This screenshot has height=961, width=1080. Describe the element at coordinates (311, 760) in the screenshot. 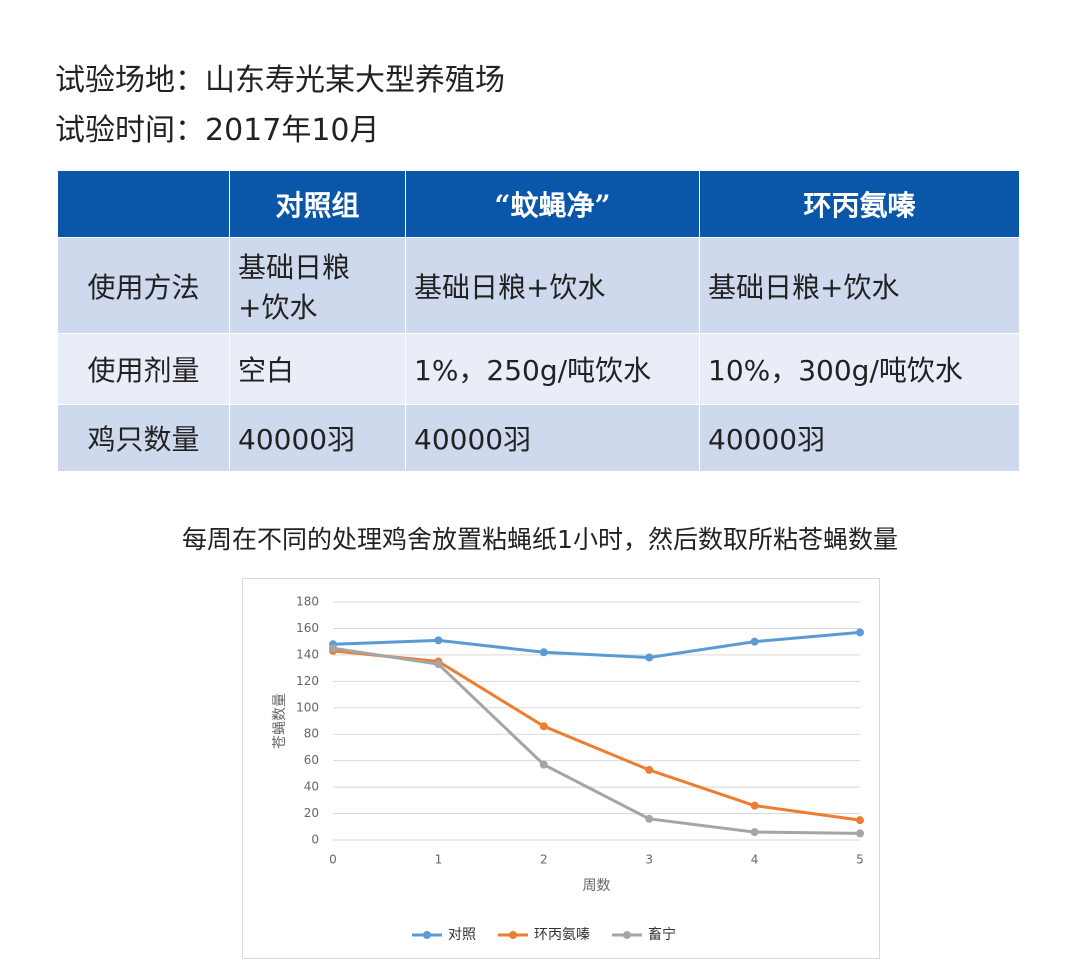

I see `y-tick-label: 60` at that location.